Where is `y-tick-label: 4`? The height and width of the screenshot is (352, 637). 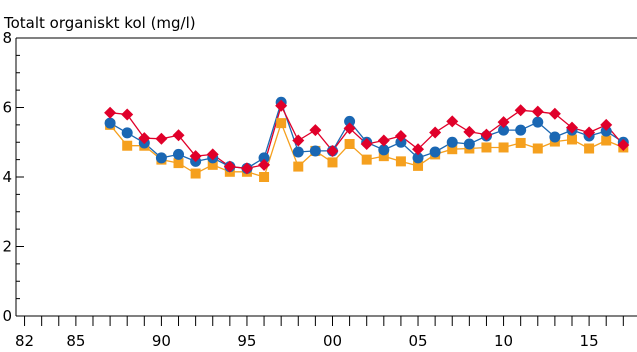 y-tick-label: 4 is located at coordinates (7, 177).